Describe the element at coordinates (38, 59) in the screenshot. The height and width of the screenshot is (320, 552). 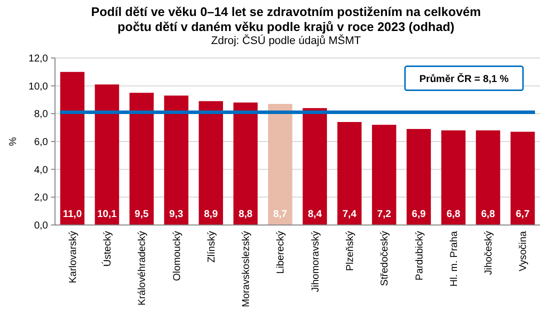
I see `y-tick-label: 12,0` at that location.